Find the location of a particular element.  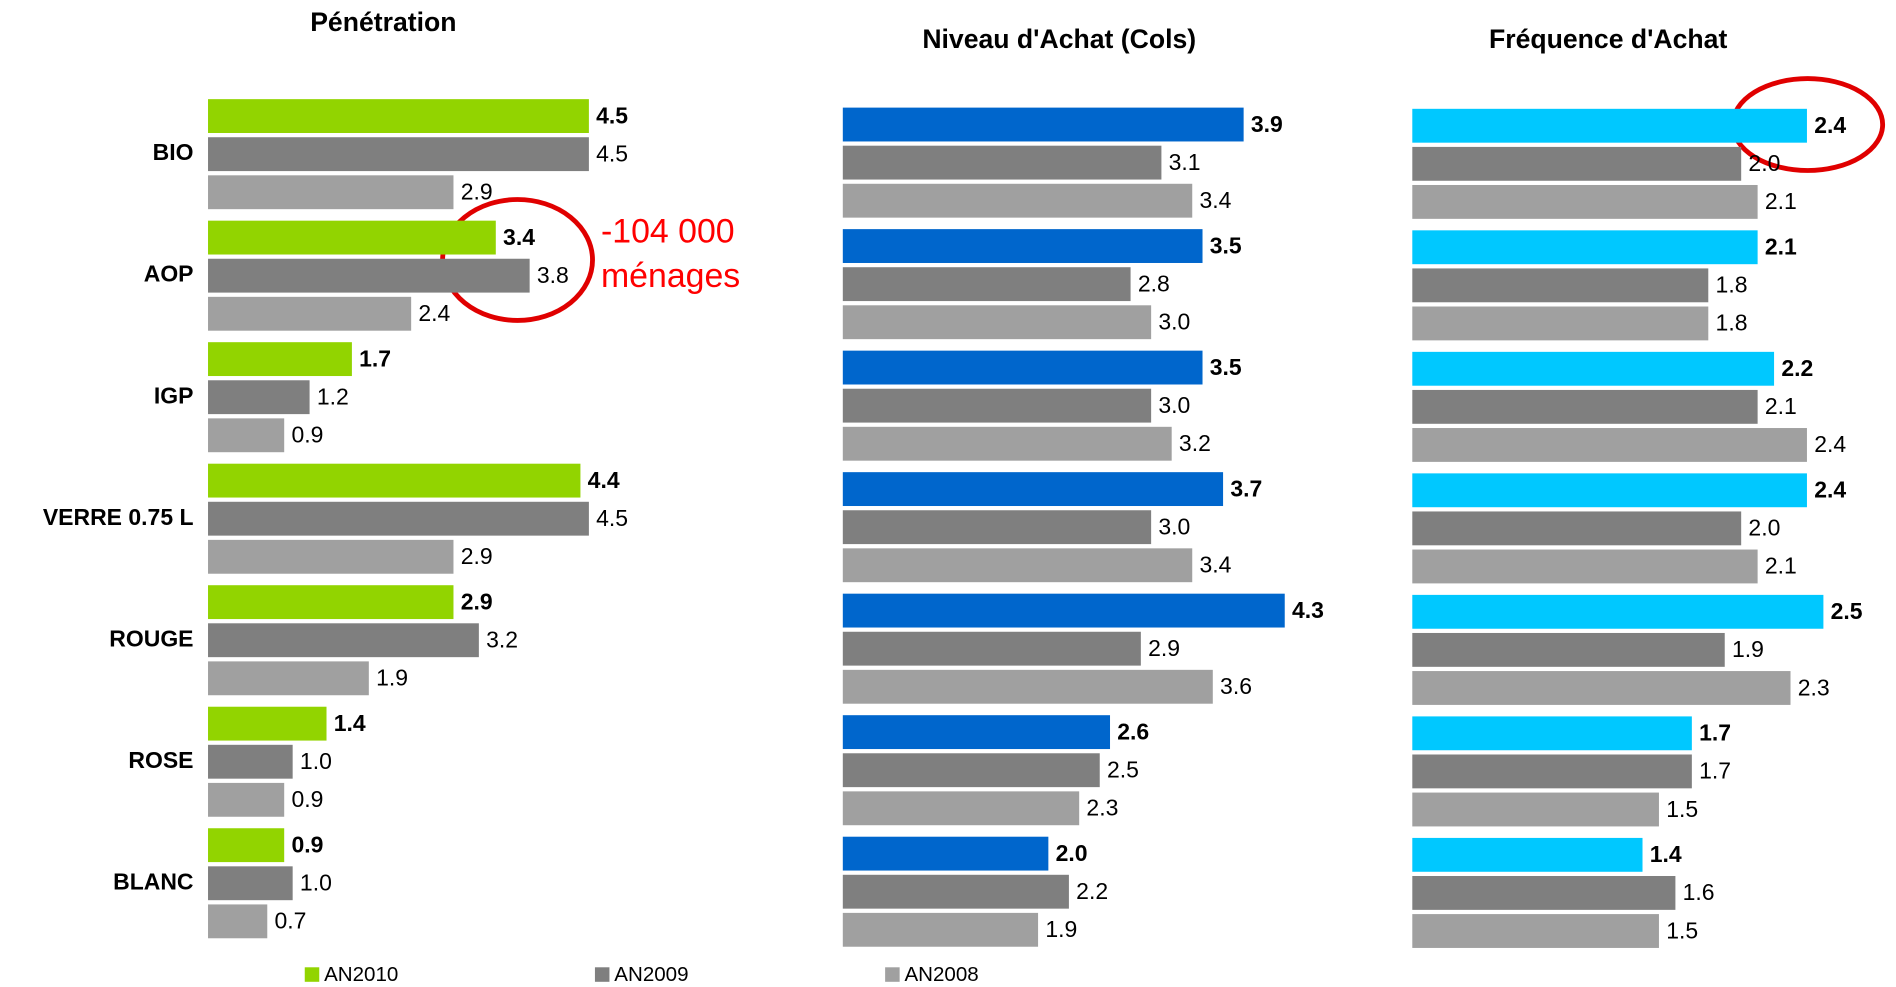

value-label: 2.5 is located at coordinates (1123, 769).